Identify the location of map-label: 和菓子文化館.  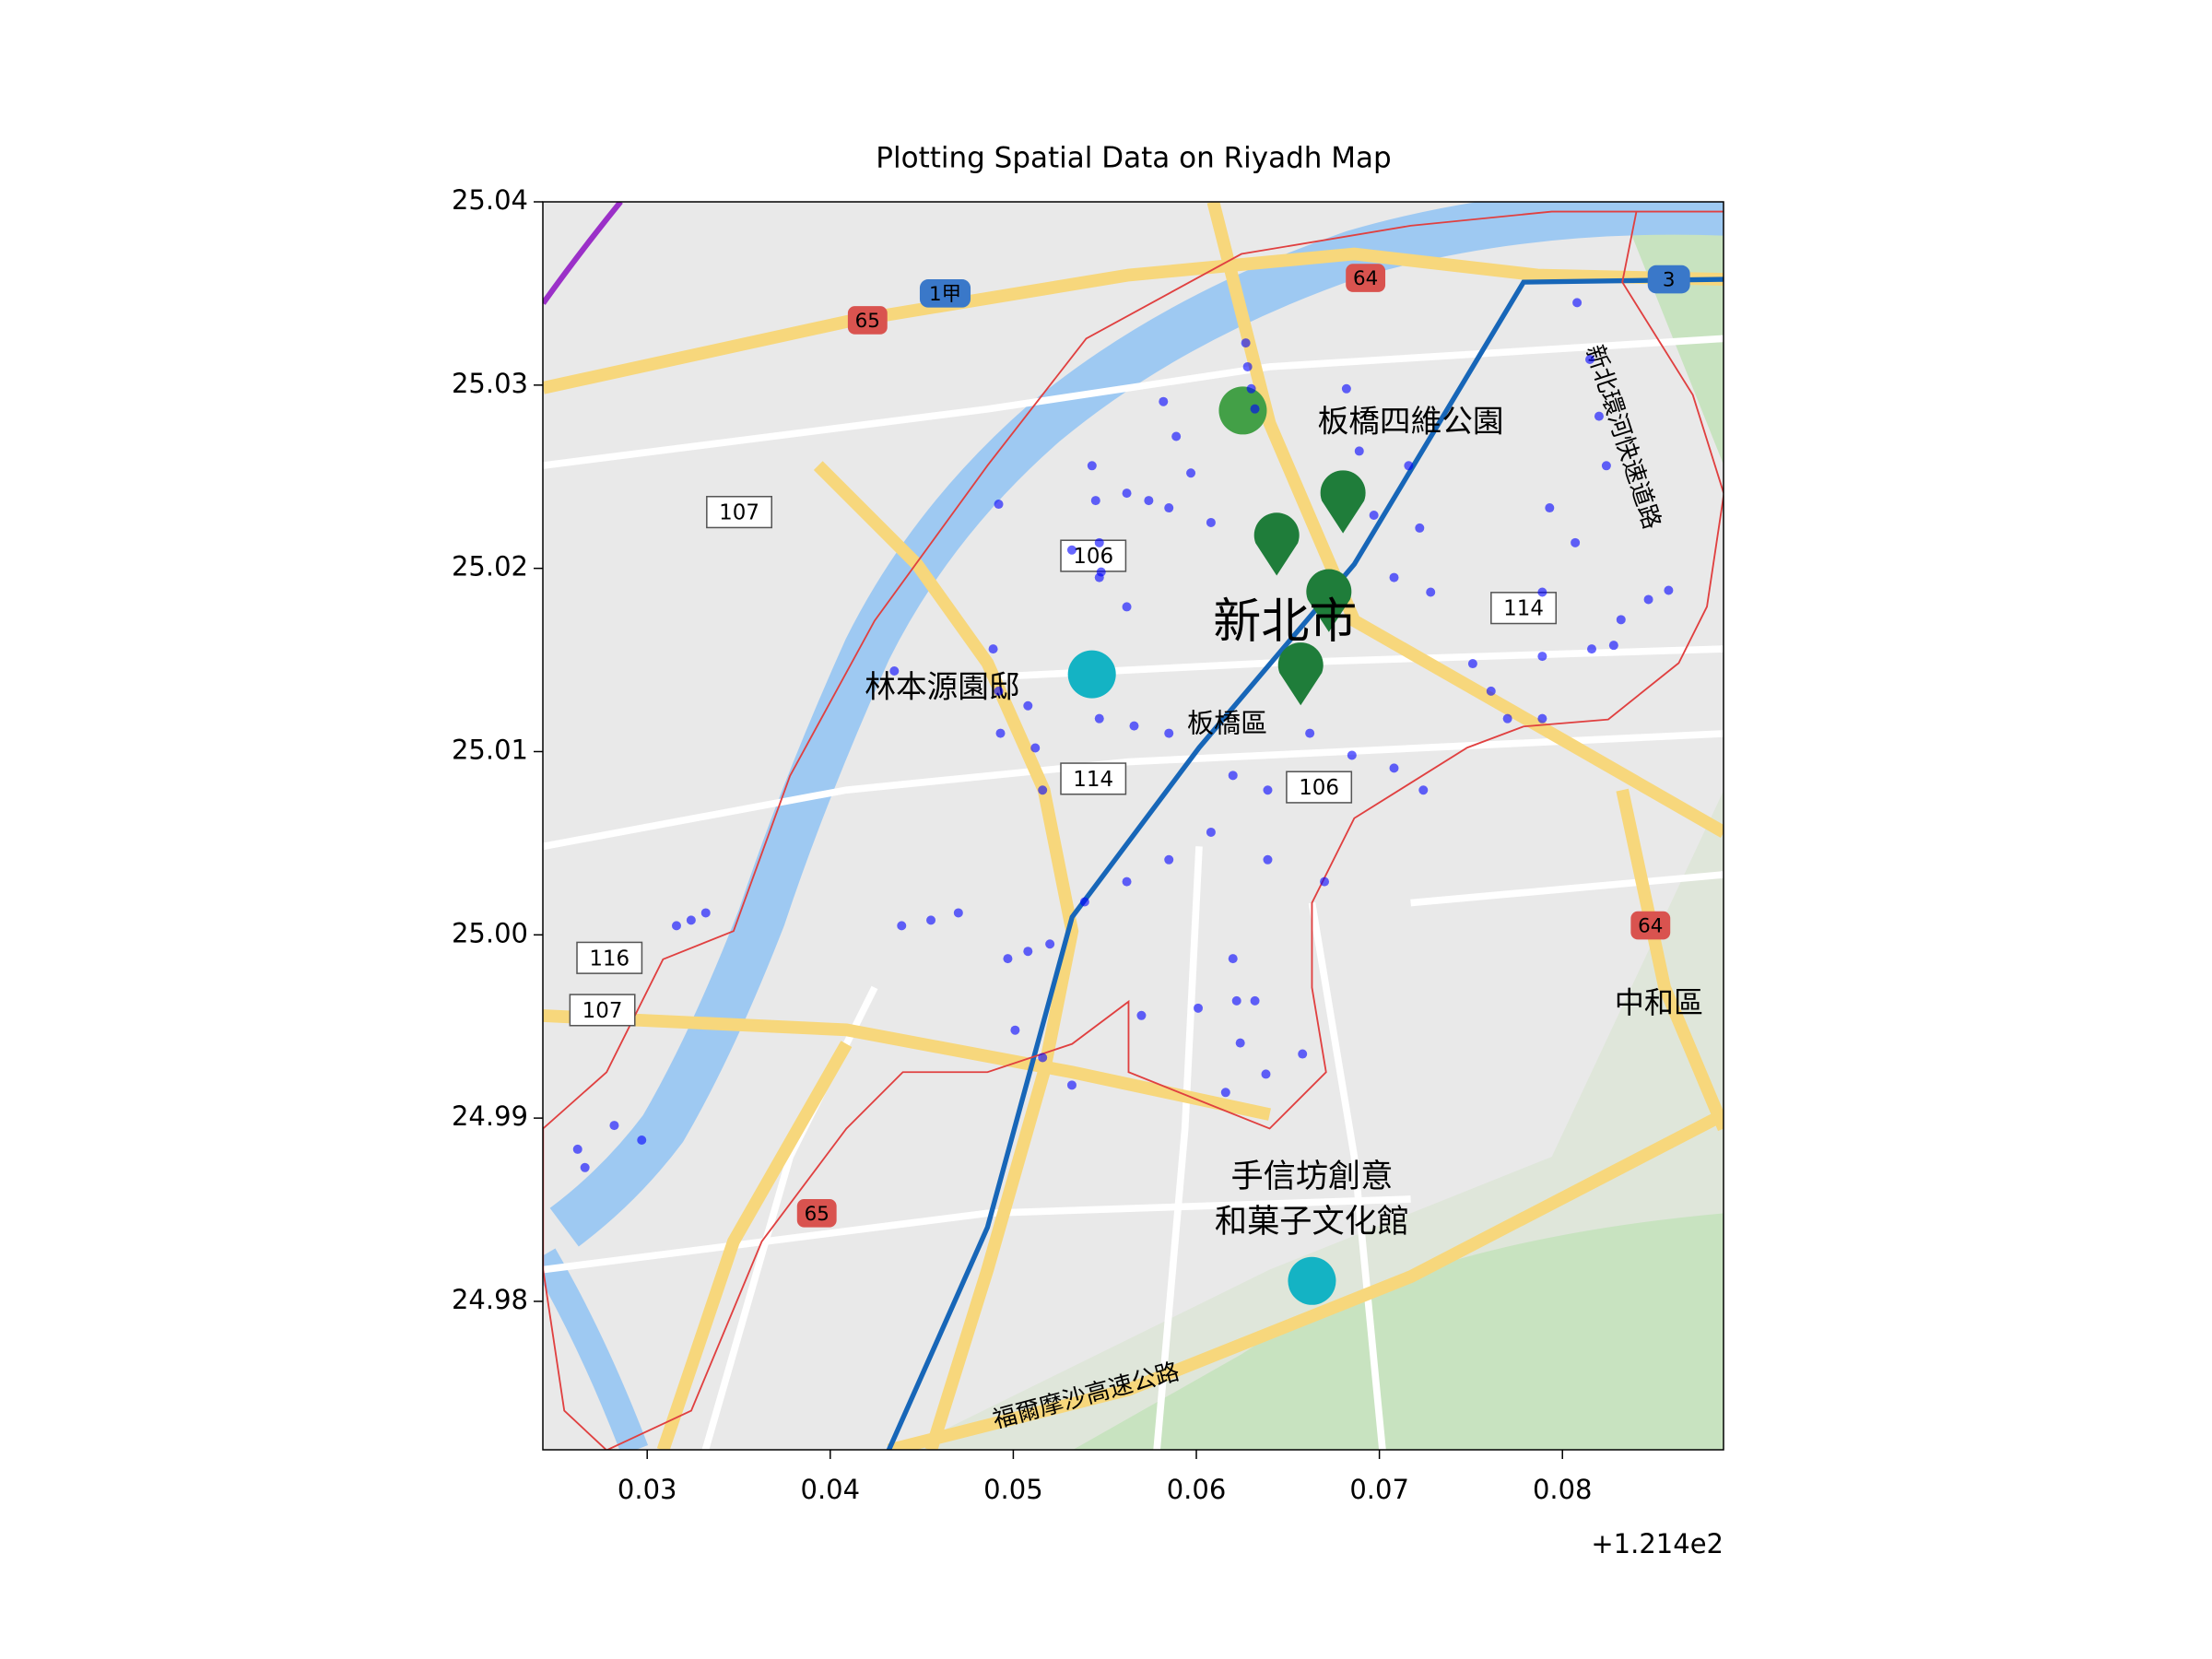
(1312, 1222).